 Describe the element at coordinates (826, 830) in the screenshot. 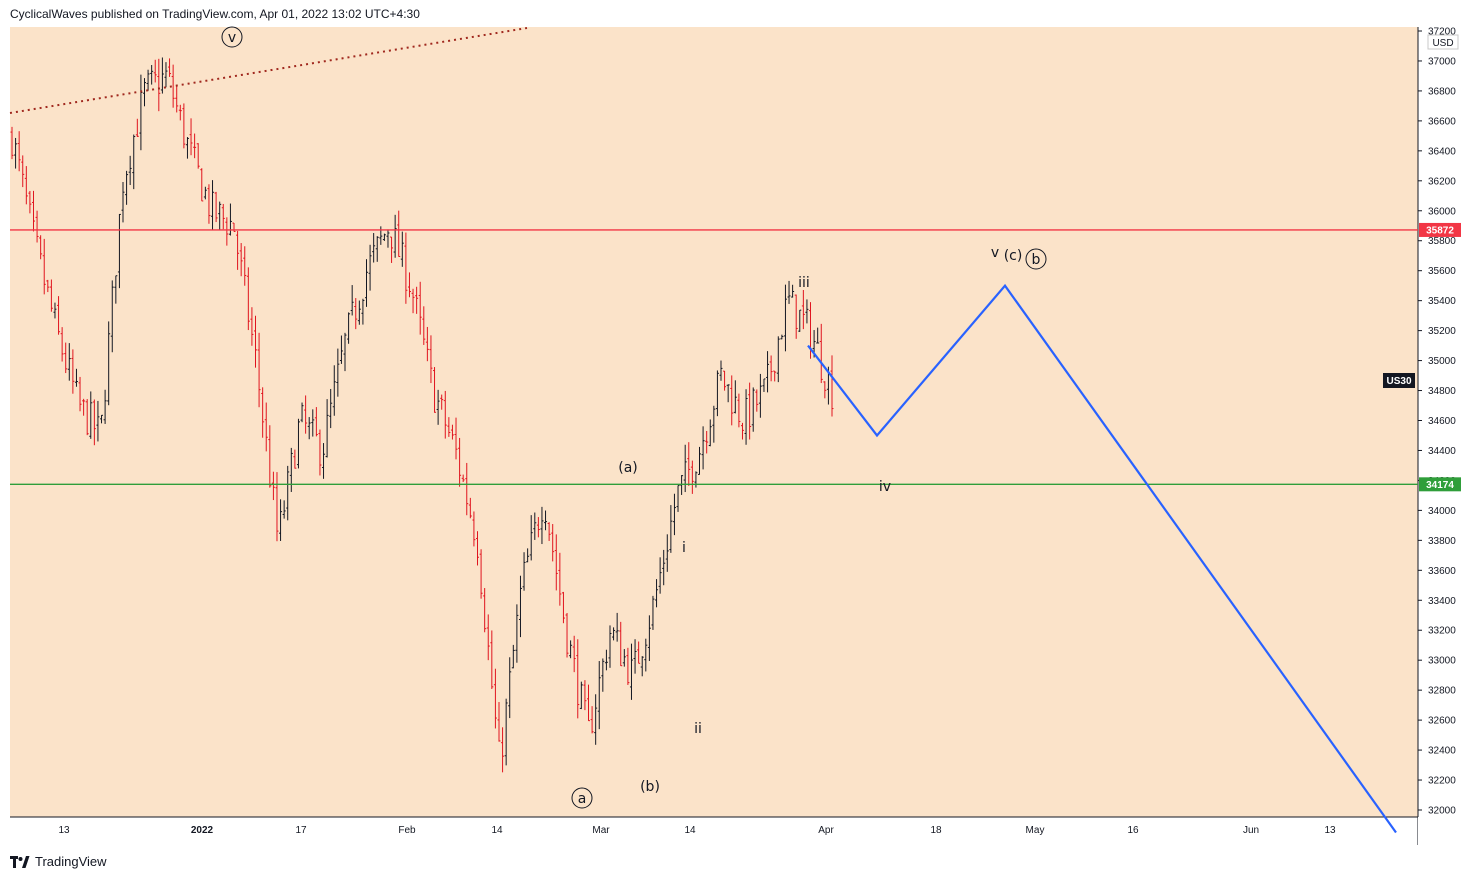

I see `x-tick-label: Apr` at that location.